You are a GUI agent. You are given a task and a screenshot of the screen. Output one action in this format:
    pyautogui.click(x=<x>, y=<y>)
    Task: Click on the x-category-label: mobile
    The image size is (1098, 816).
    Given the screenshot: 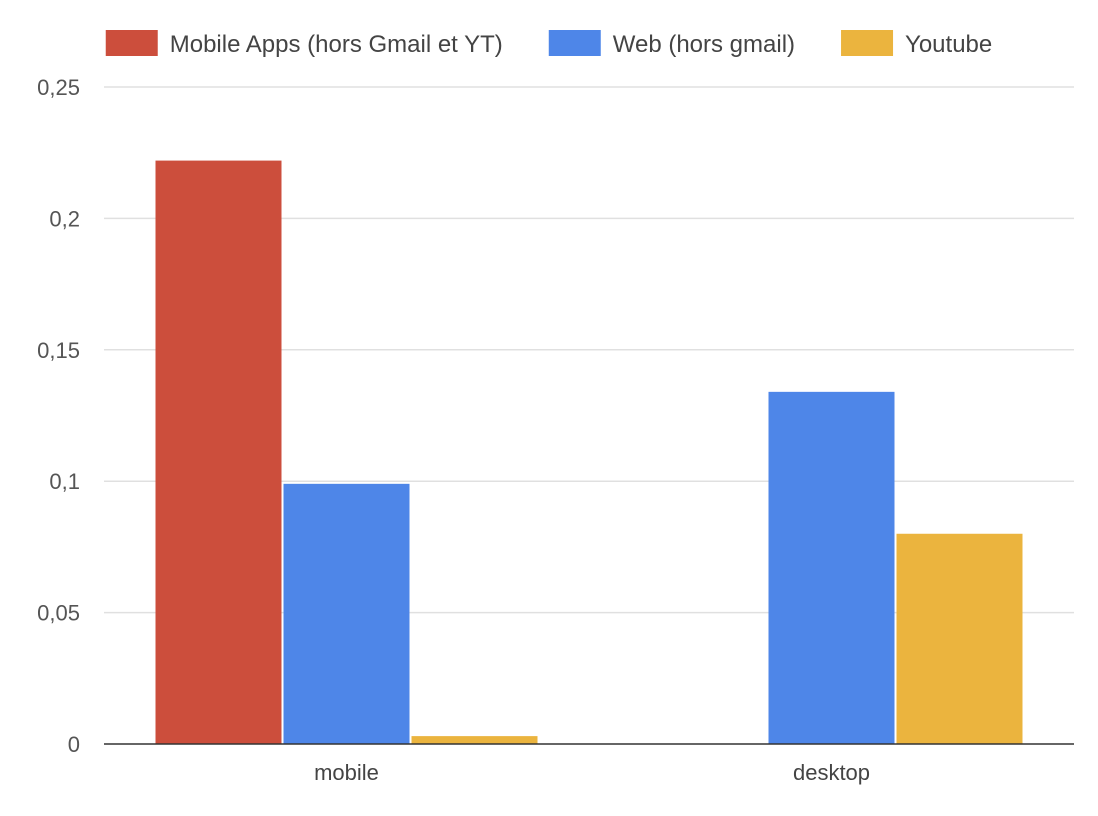 What is the action you would take?
    pyautogui.click(x=346, y=772)
    